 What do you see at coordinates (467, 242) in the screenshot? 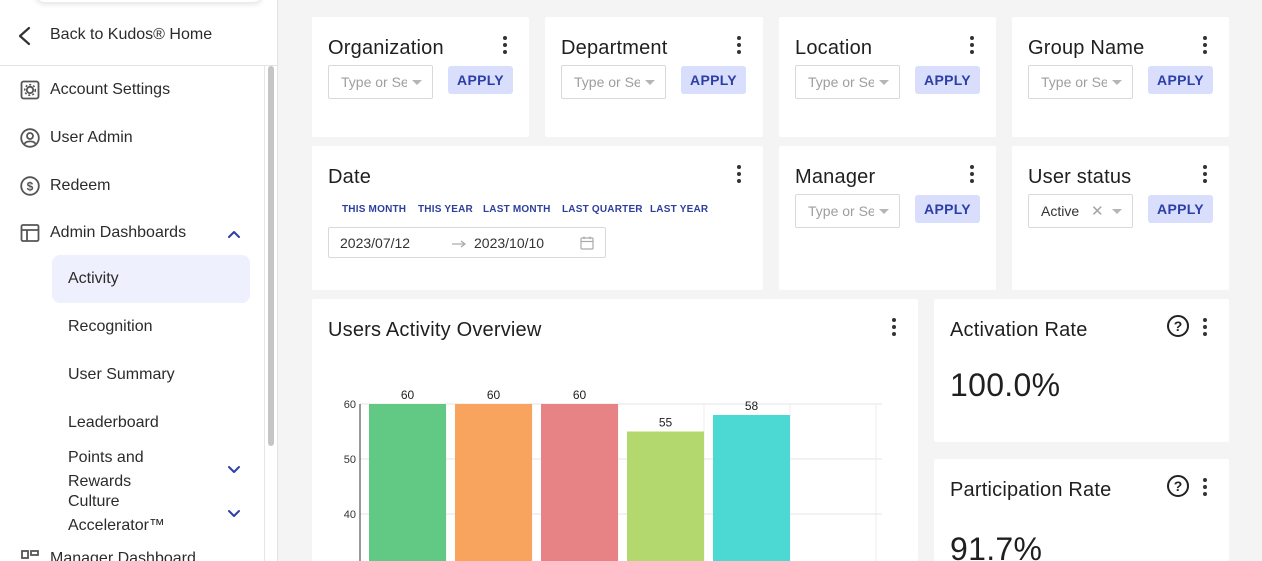
I see `date-range-picker: 2023/07/12 2023/10/10` at bounding box center [467, 242].